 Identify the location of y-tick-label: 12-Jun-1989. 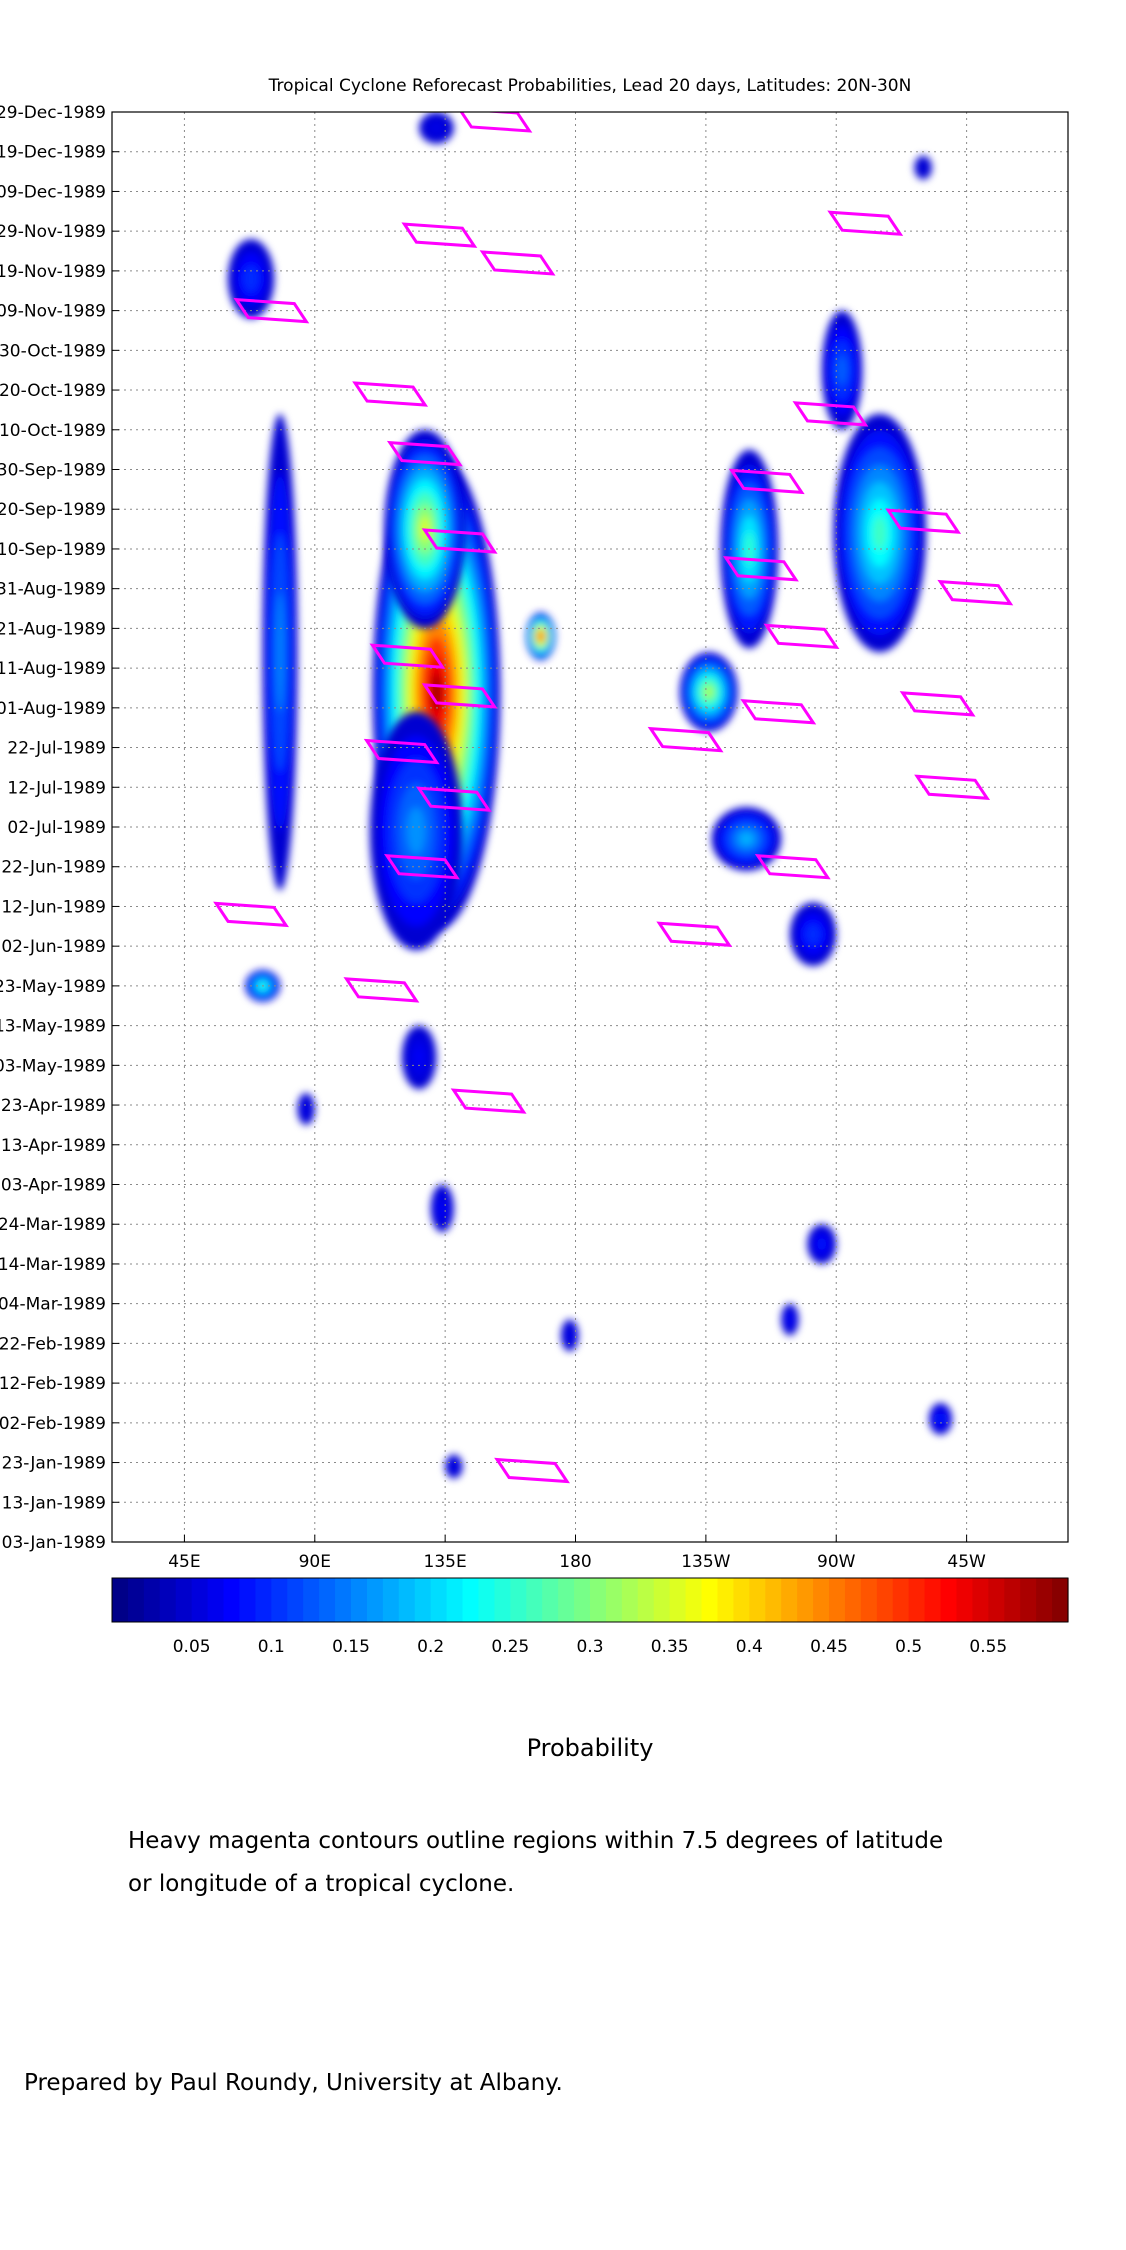
(53, 907).